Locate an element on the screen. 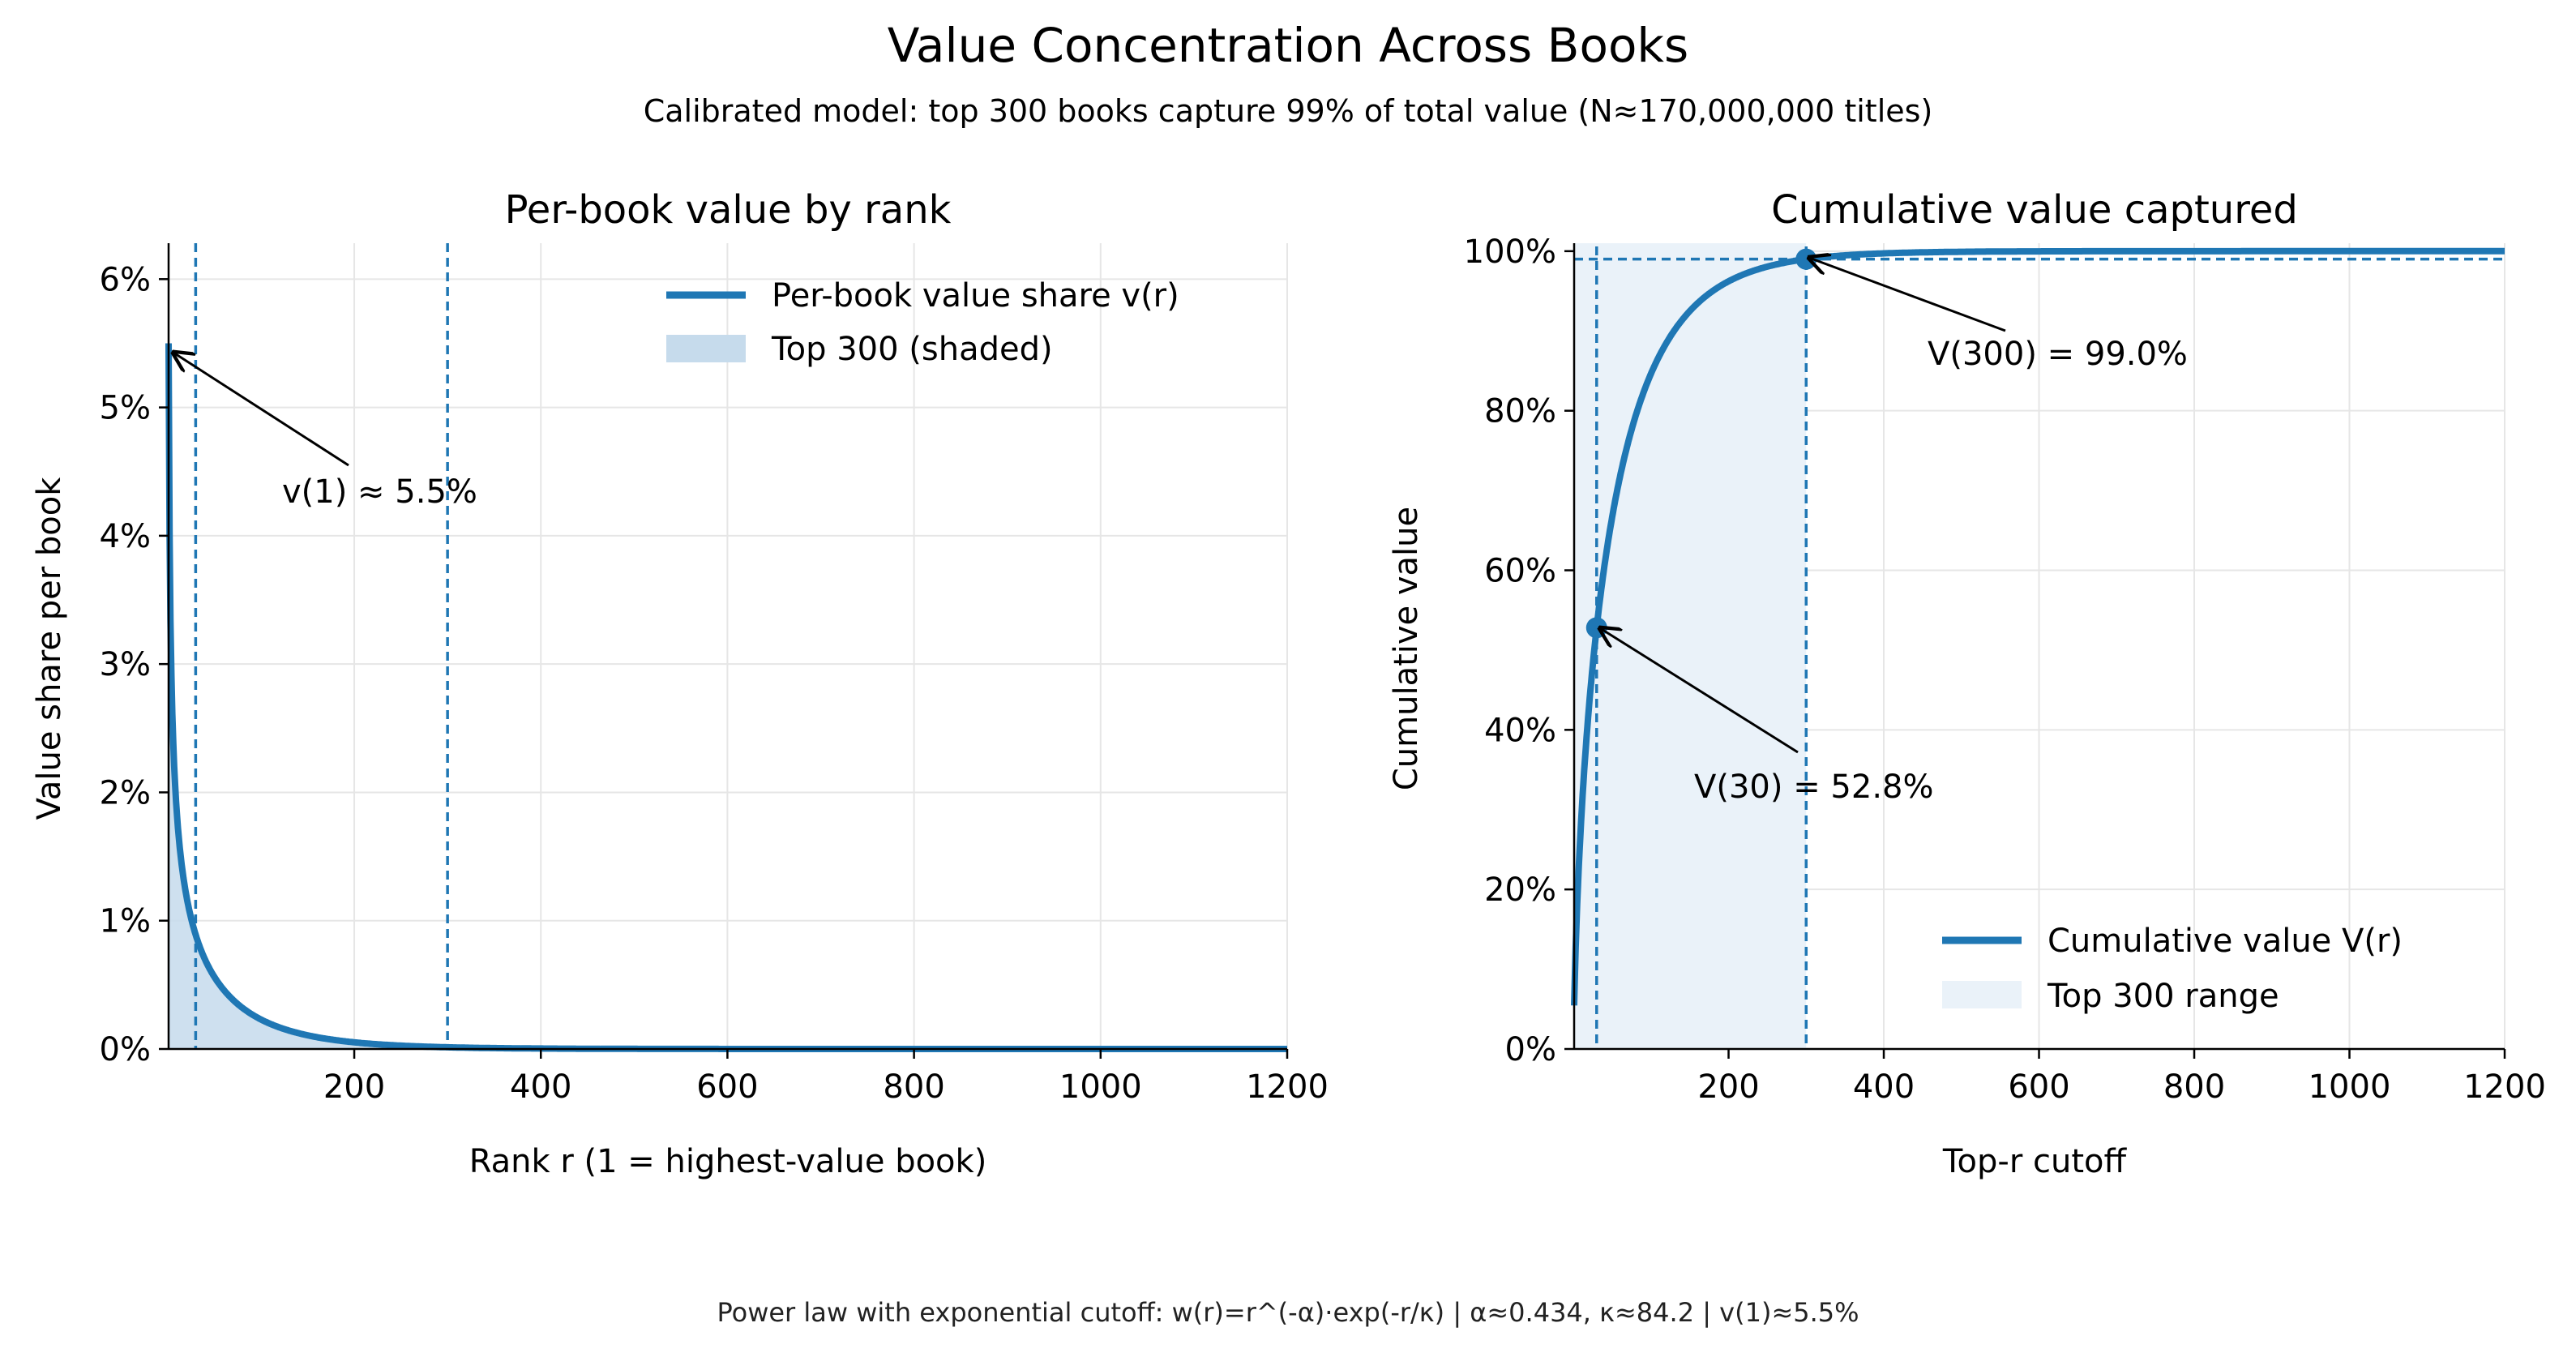 This screenshot has width=2576, height=1370. left-x-ticks: 200 400 600 800 1000 1200 is located at coordinates (826, 1077).